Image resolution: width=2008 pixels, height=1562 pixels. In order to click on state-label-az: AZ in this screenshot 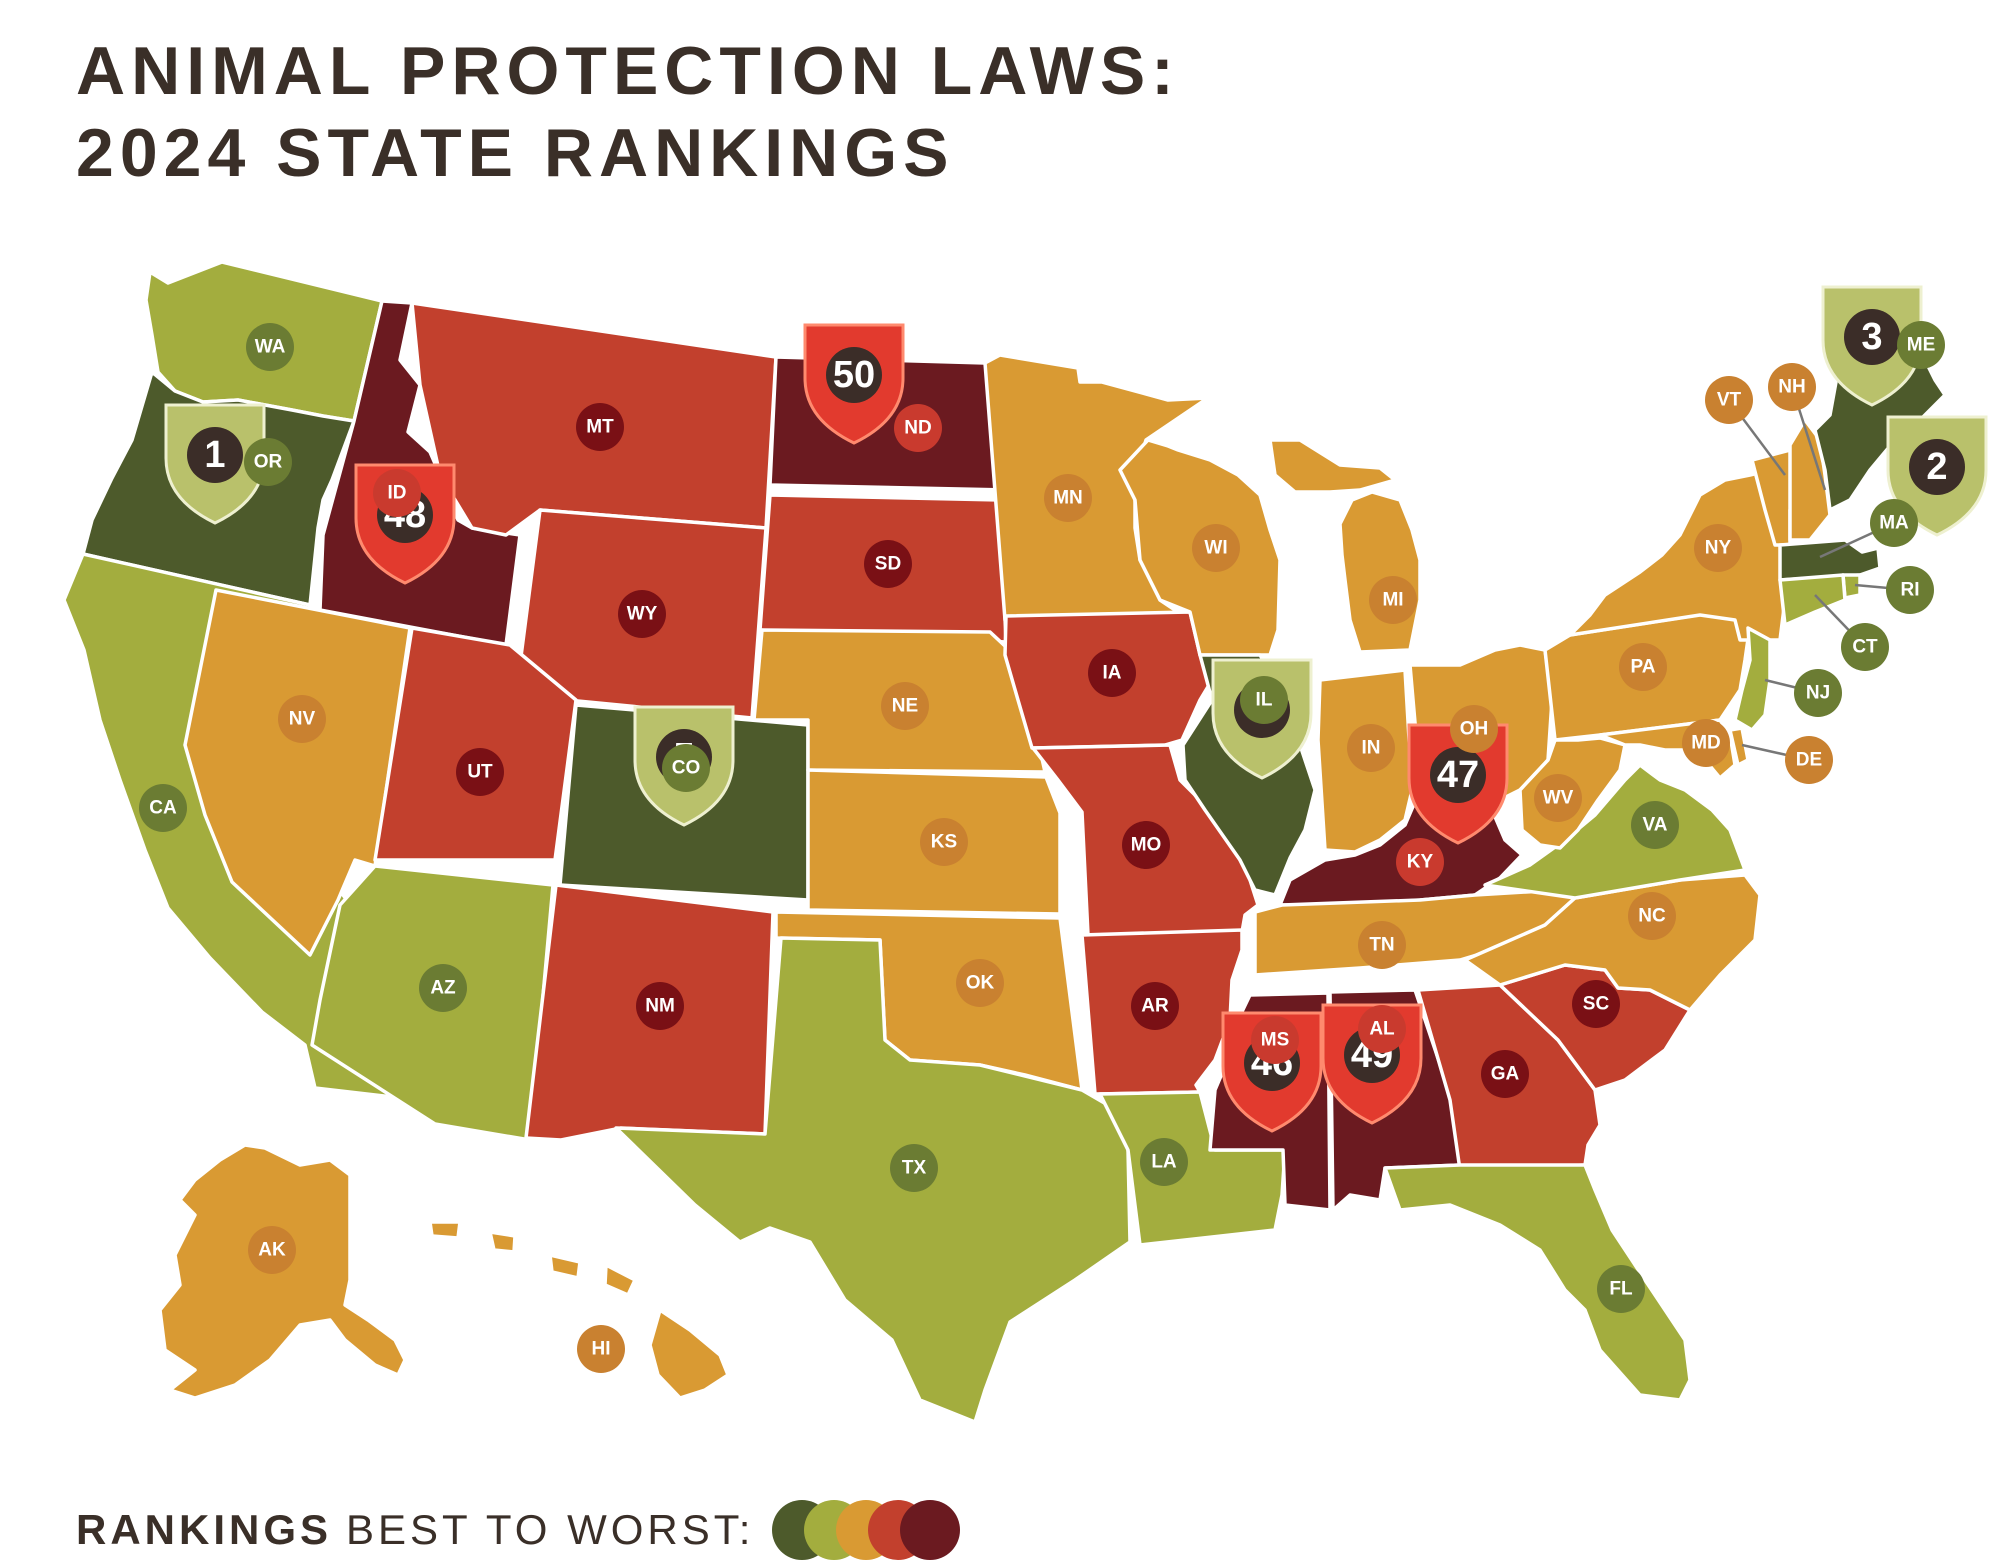, I will do `click(443, 988)`.